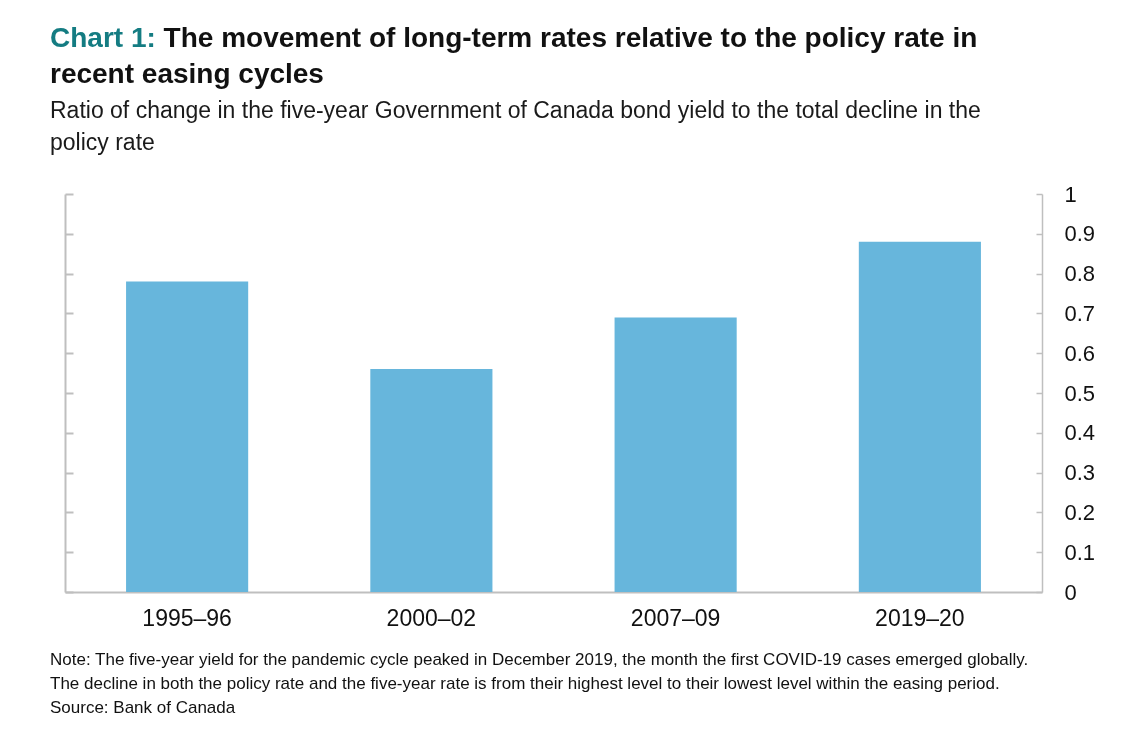 The height and width of the screenshot is (740, 1130). I want to click on y-tick-label: 0.2, so click(1080, 512).